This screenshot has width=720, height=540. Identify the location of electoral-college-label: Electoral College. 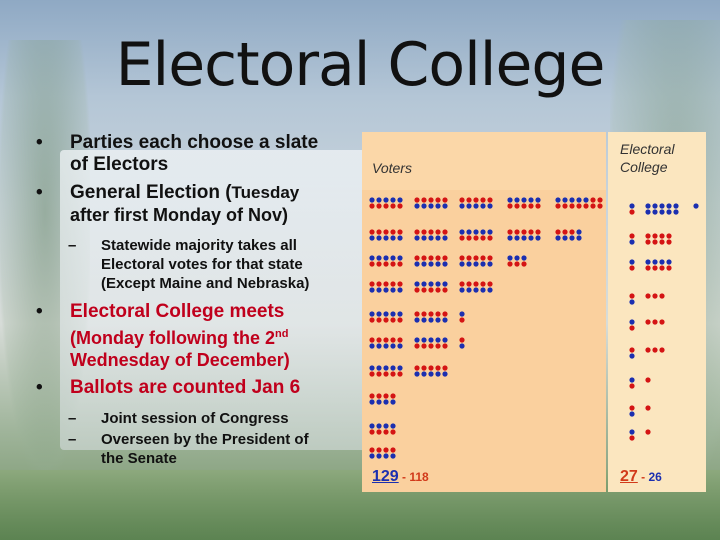
(663, 158).